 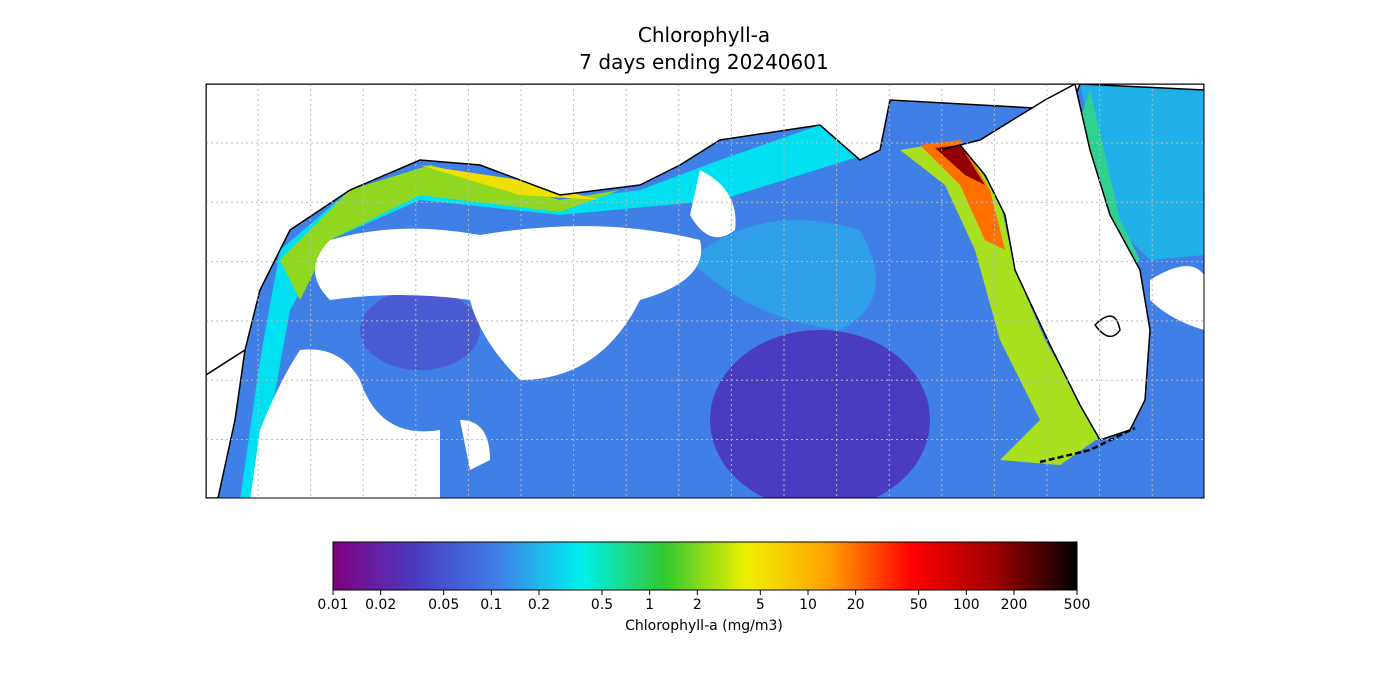 What do you see at coordinates (808, 605) in the screenshot?
I see `tick-label: 10` at bounding box center [808, 605].